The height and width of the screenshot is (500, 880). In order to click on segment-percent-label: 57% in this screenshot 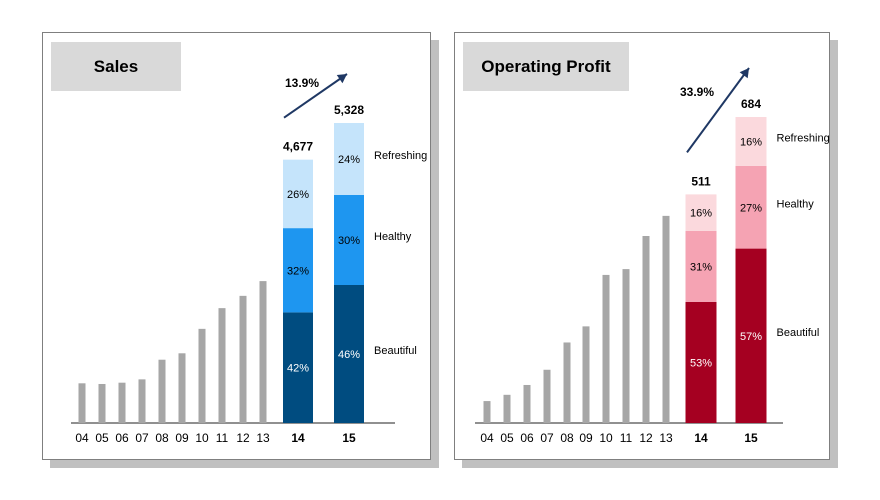, I will do `click(751, 337)`.